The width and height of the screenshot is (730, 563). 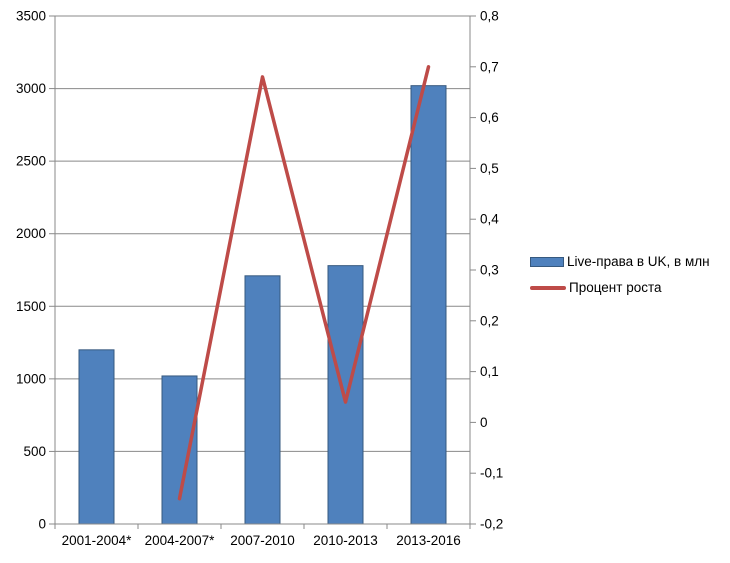 I want to click on left-axis-label: 2000, so click(x=31, y=233).